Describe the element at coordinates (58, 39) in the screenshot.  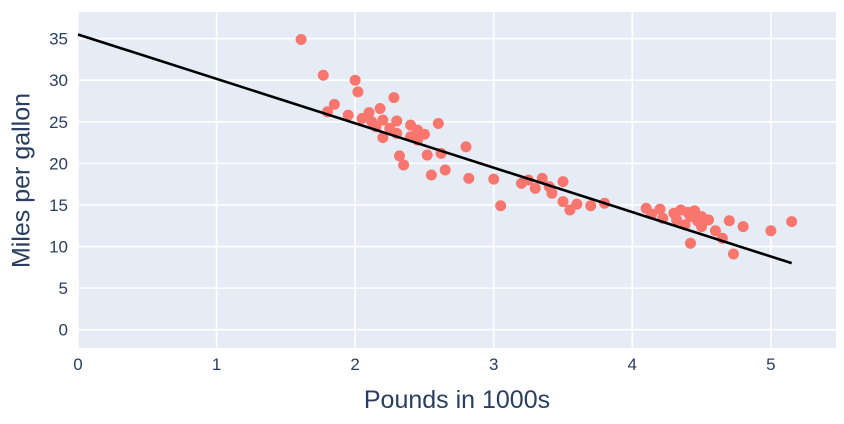
I see `y-tick-label: 35` at that location.